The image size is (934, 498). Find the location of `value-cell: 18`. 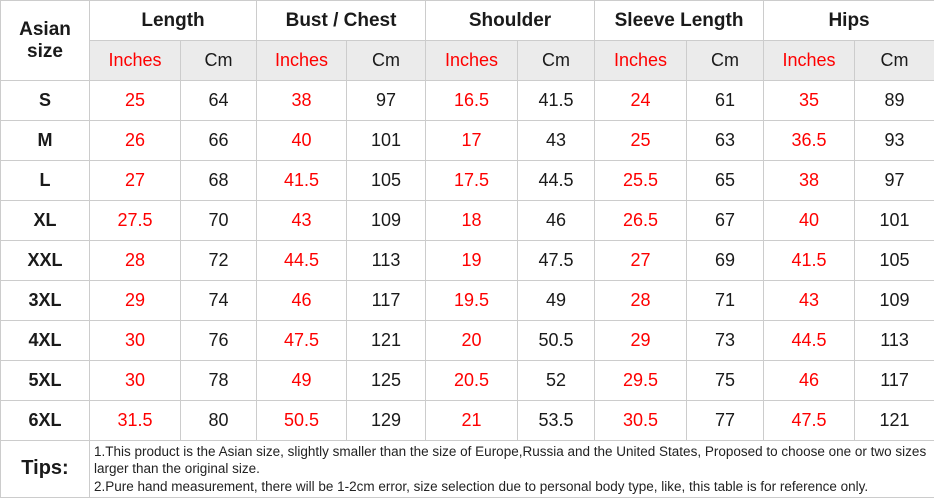

value-cell: 18 is located at coordinates (472, 221).